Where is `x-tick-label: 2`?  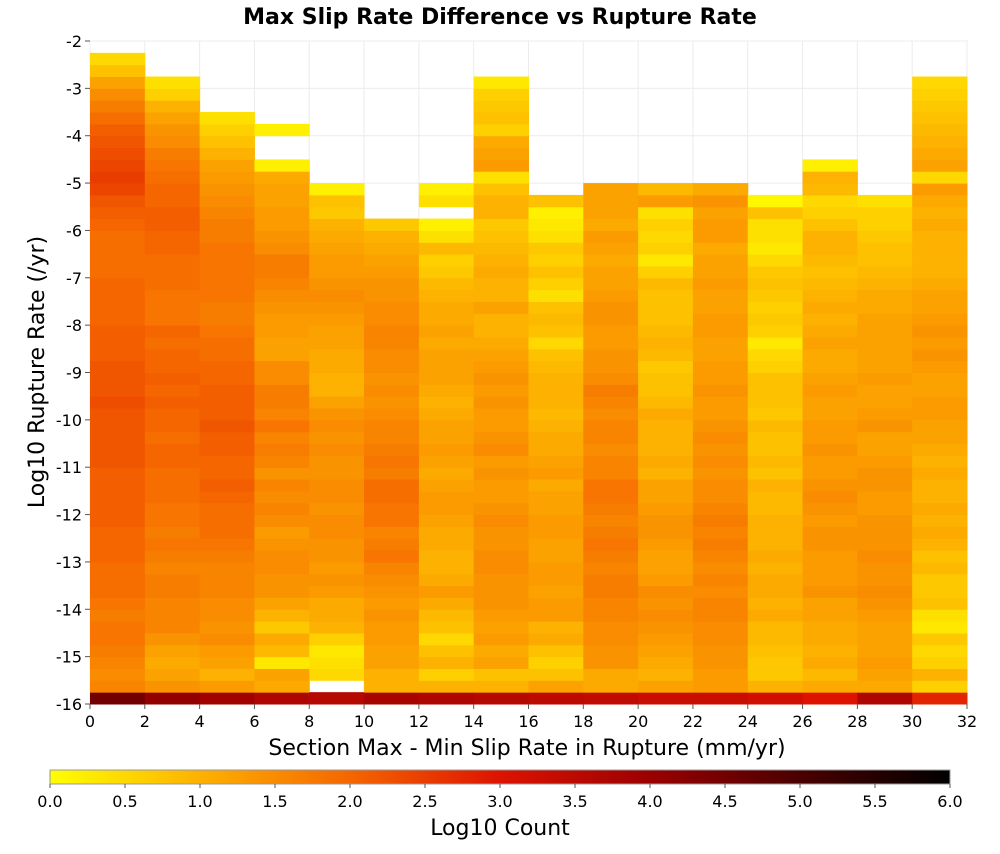 x-tick-label: 2 is located at coordinates (145, 721).